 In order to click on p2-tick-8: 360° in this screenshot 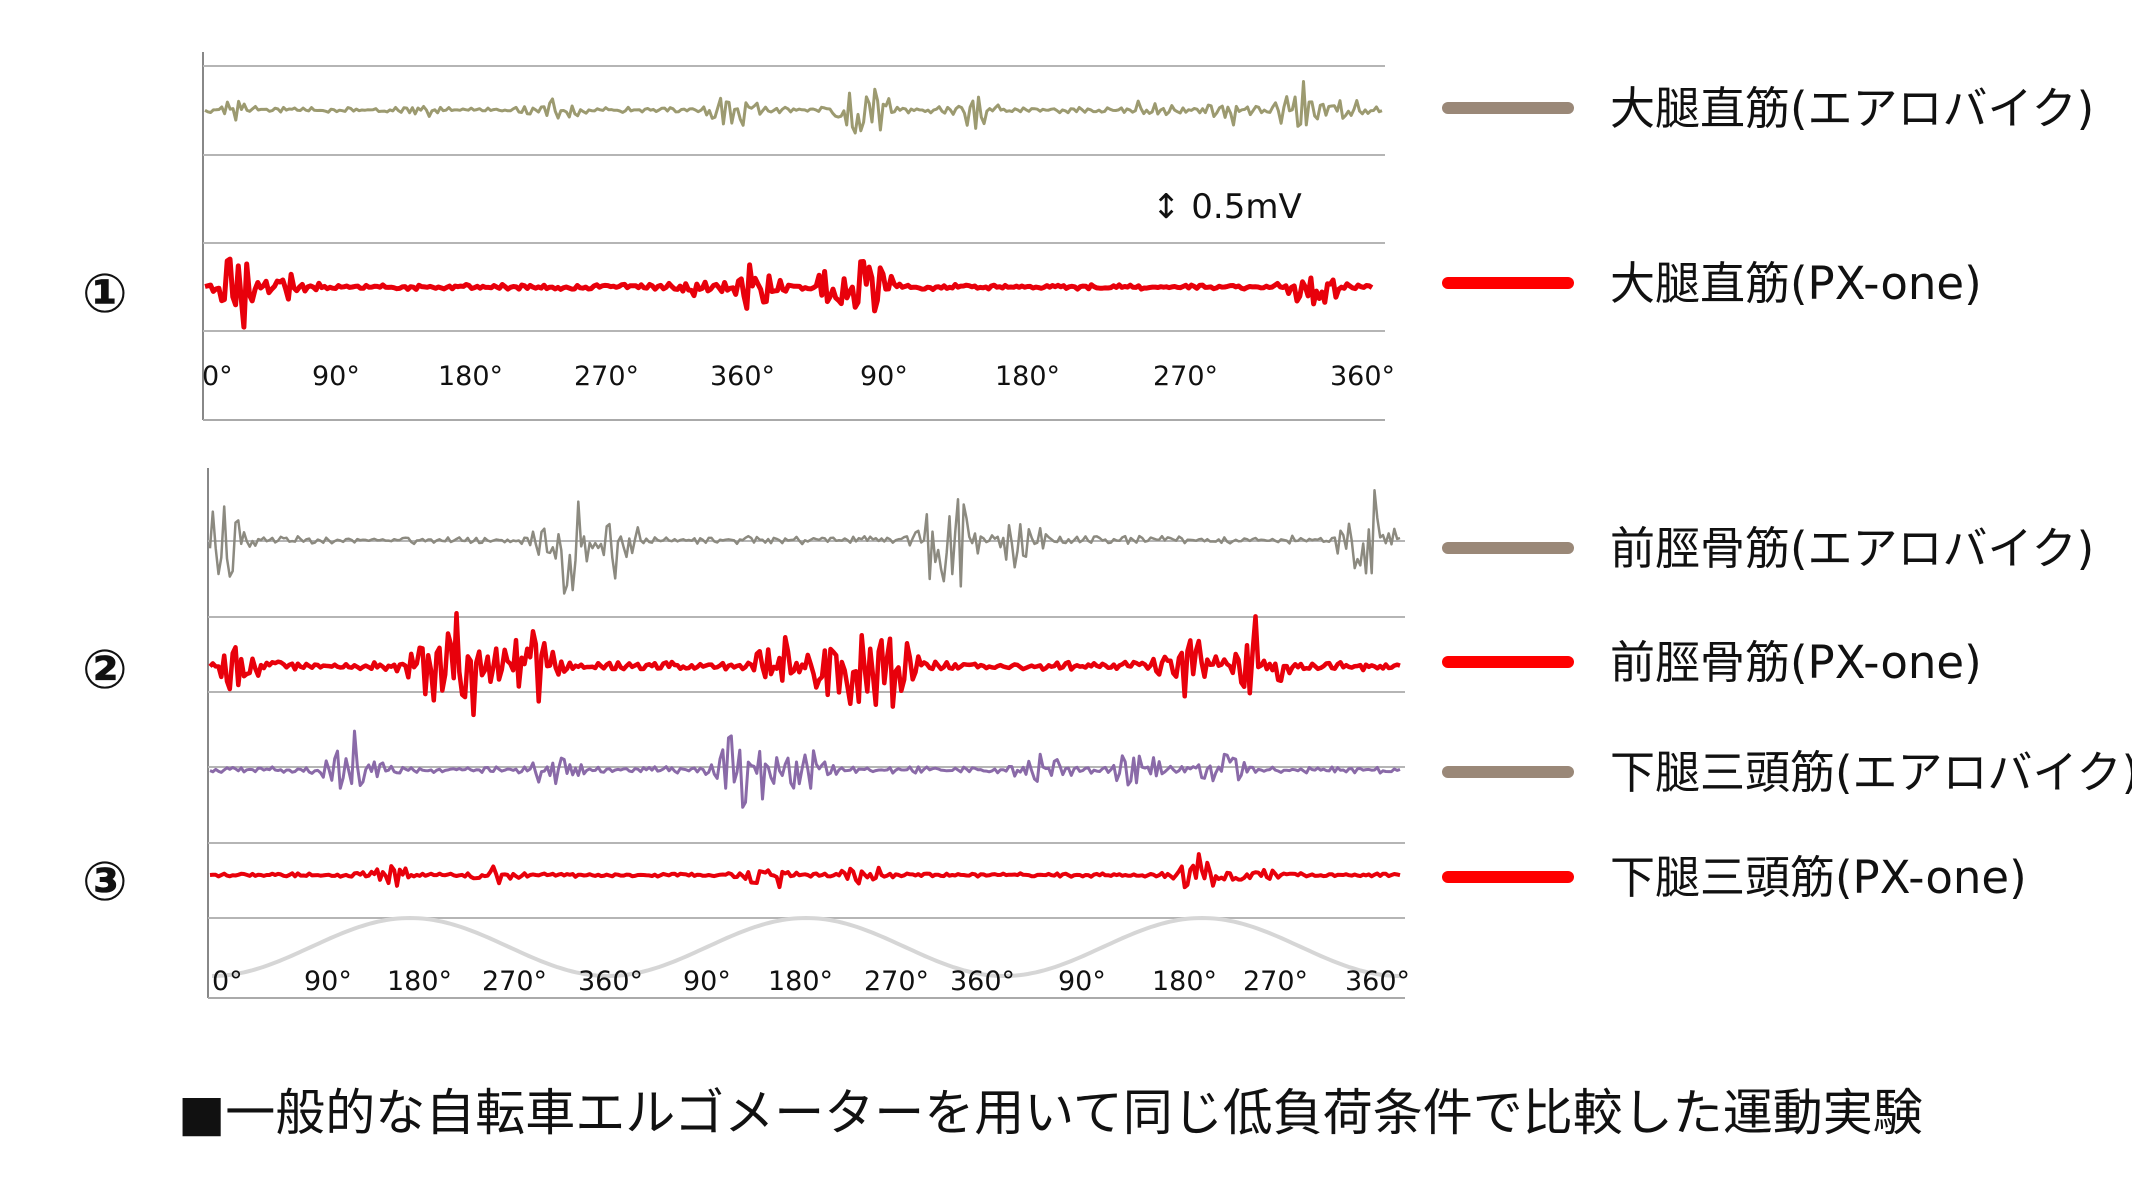, I will do `click(982, 981)`.